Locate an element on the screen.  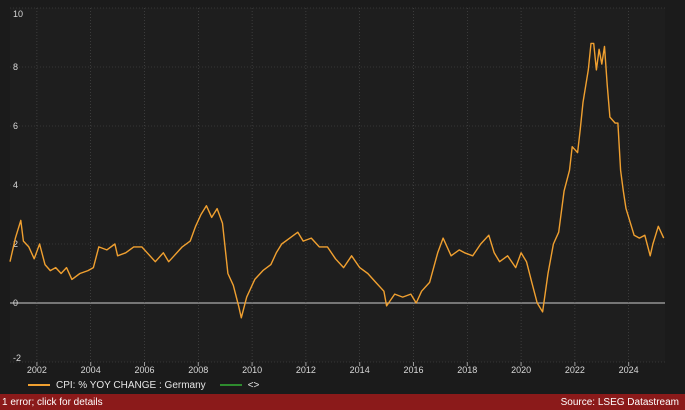
x-tick-label: 2022 is located at coordinates (575, 370).